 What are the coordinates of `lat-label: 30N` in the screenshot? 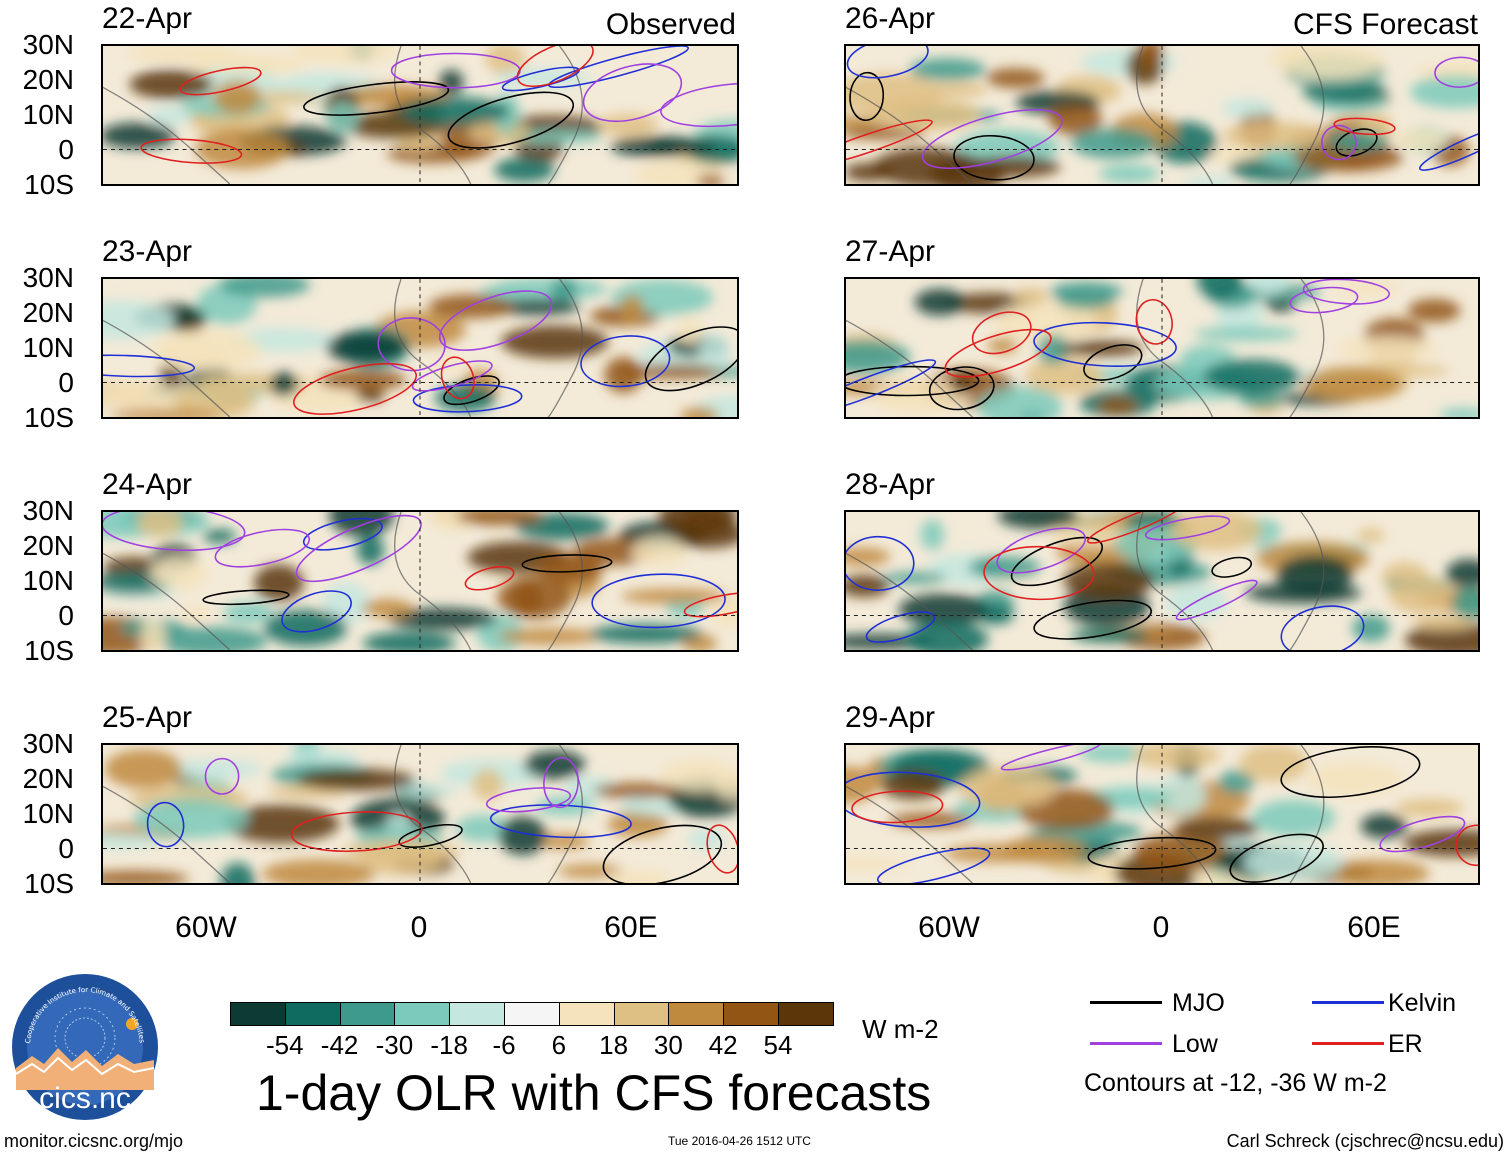 It's located at (48, 510).